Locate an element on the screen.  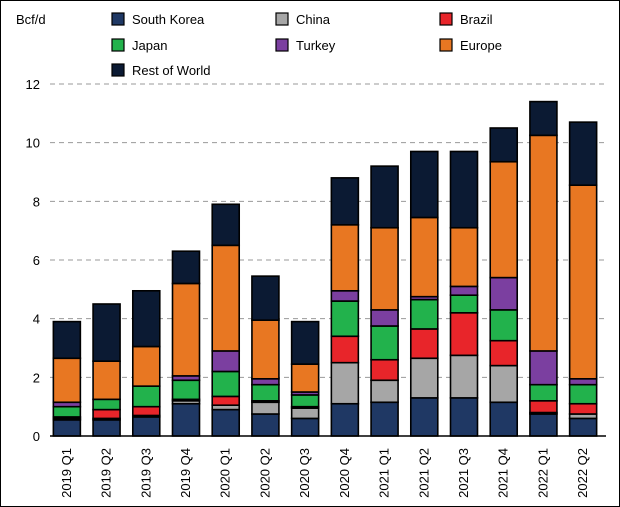
y-axis-label: Bcf/d is located at coordinates (31, 19).